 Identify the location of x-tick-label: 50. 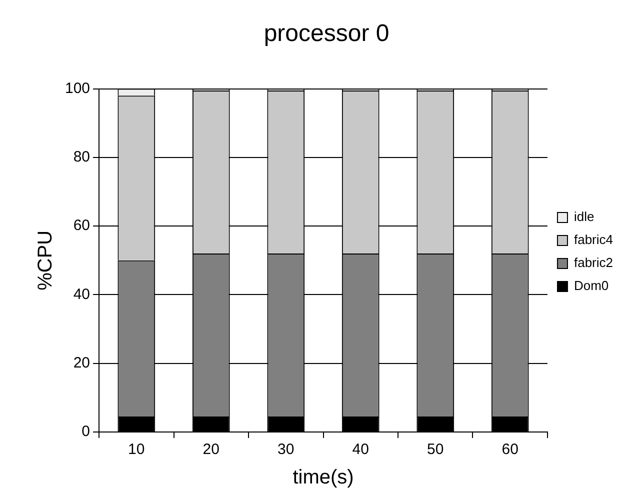
(435, 449).